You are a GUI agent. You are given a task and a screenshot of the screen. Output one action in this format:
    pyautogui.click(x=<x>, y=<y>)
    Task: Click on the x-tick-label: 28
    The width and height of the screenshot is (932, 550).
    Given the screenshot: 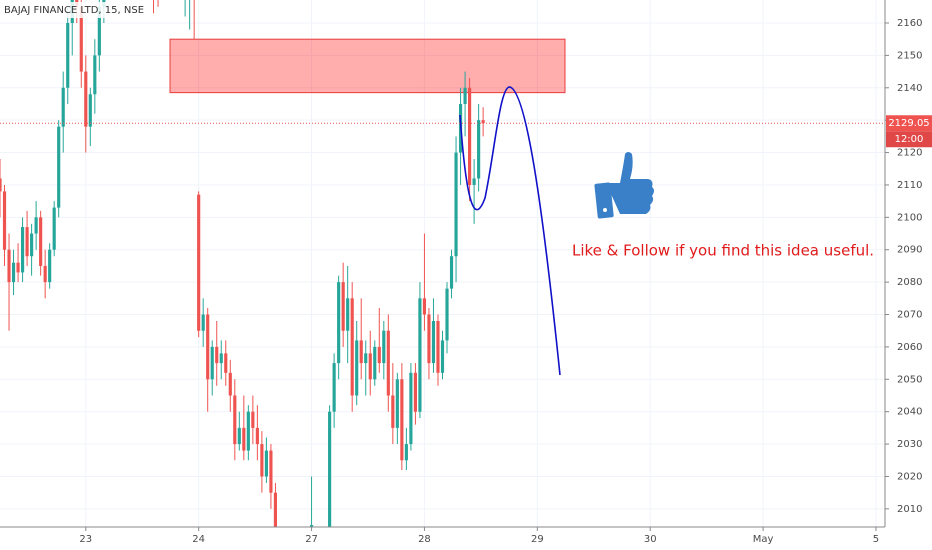 What is the action you would take?
    pyautogui.click(x=424, y=539)
    